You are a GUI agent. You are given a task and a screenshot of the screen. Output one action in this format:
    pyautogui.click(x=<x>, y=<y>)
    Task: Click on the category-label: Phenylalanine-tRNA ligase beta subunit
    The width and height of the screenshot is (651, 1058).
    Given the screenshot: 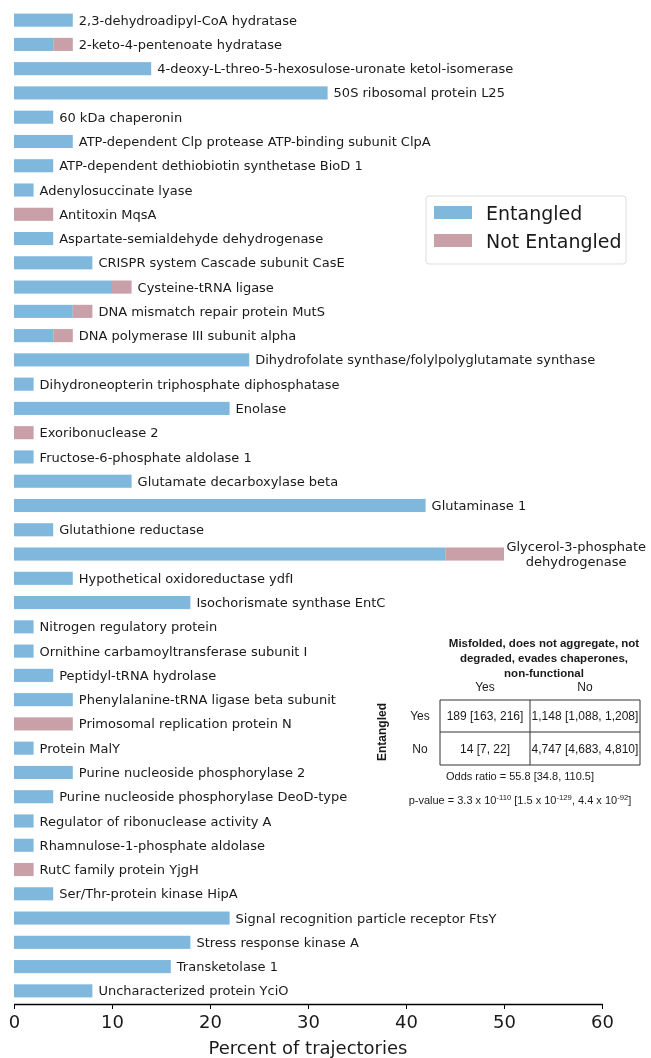 What is the action you would take?
    pyautogui.click(x=207, y=700)
    